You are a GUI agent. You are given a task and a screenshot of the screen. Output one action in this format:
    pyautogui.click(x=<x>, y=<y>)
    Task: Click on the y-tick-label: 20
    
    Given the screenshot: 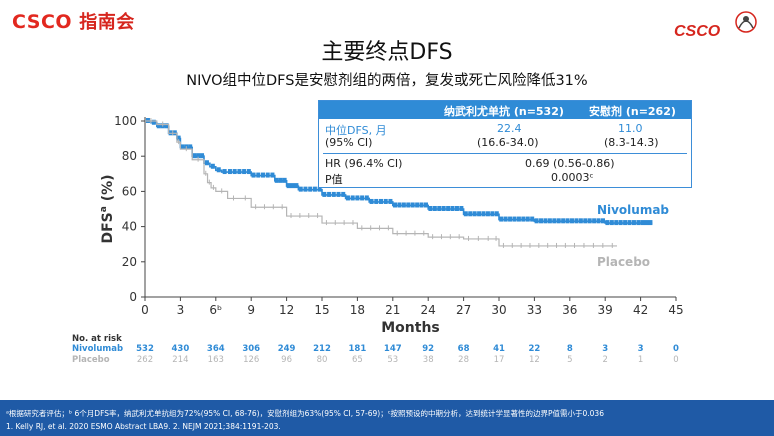 What is the action you would take?
    pyautogui.click(x=129, y=262)
    